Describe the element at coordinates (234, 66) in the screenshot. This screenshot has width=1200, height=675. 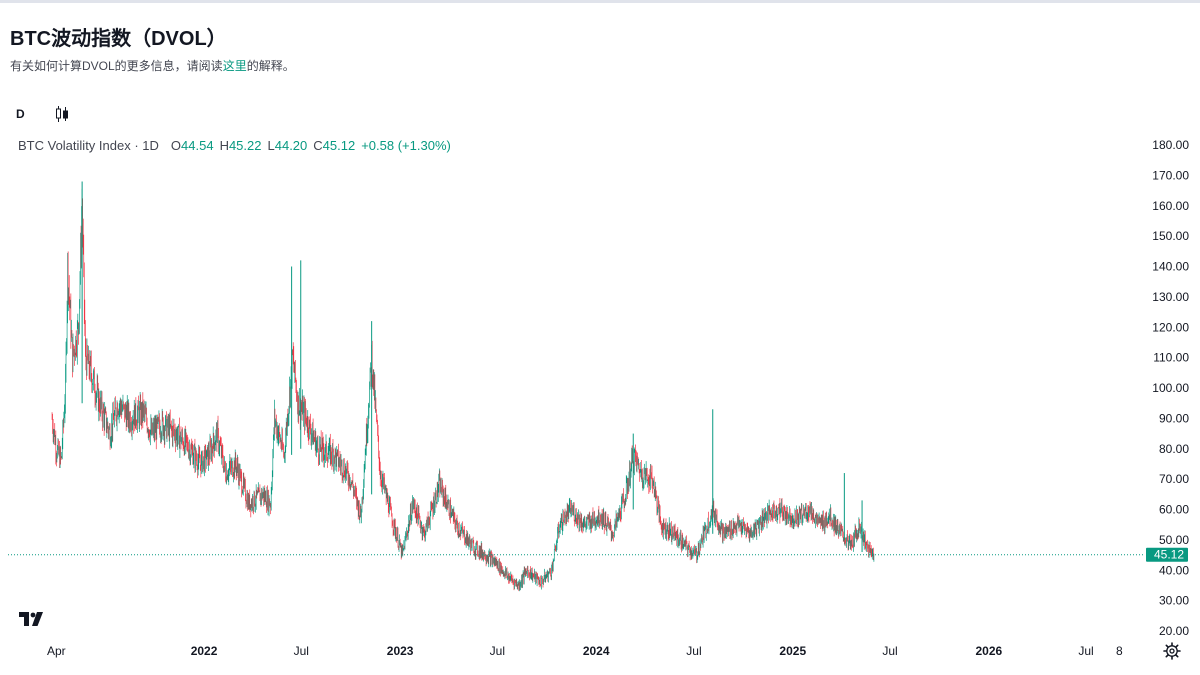
I see `explanation-link: 这里` at that location.